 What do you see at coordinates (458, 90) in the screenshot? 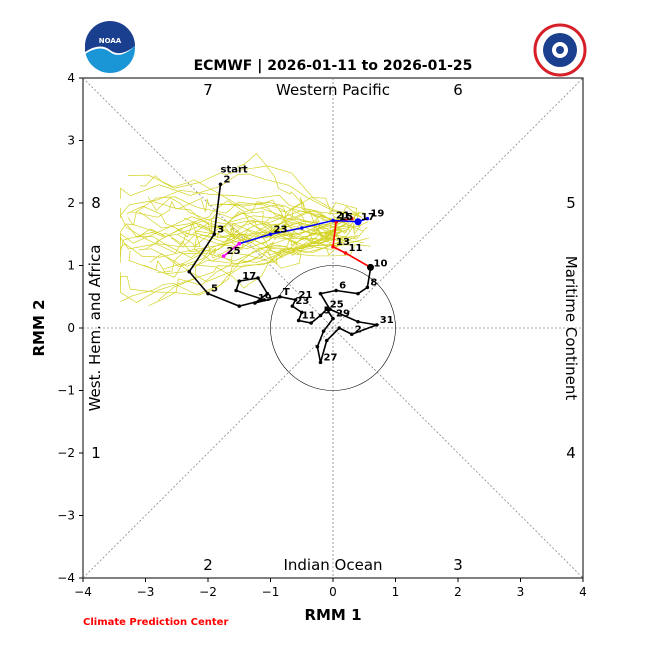
I see `phase-6-label: 6` at bounding box center [458, 90].